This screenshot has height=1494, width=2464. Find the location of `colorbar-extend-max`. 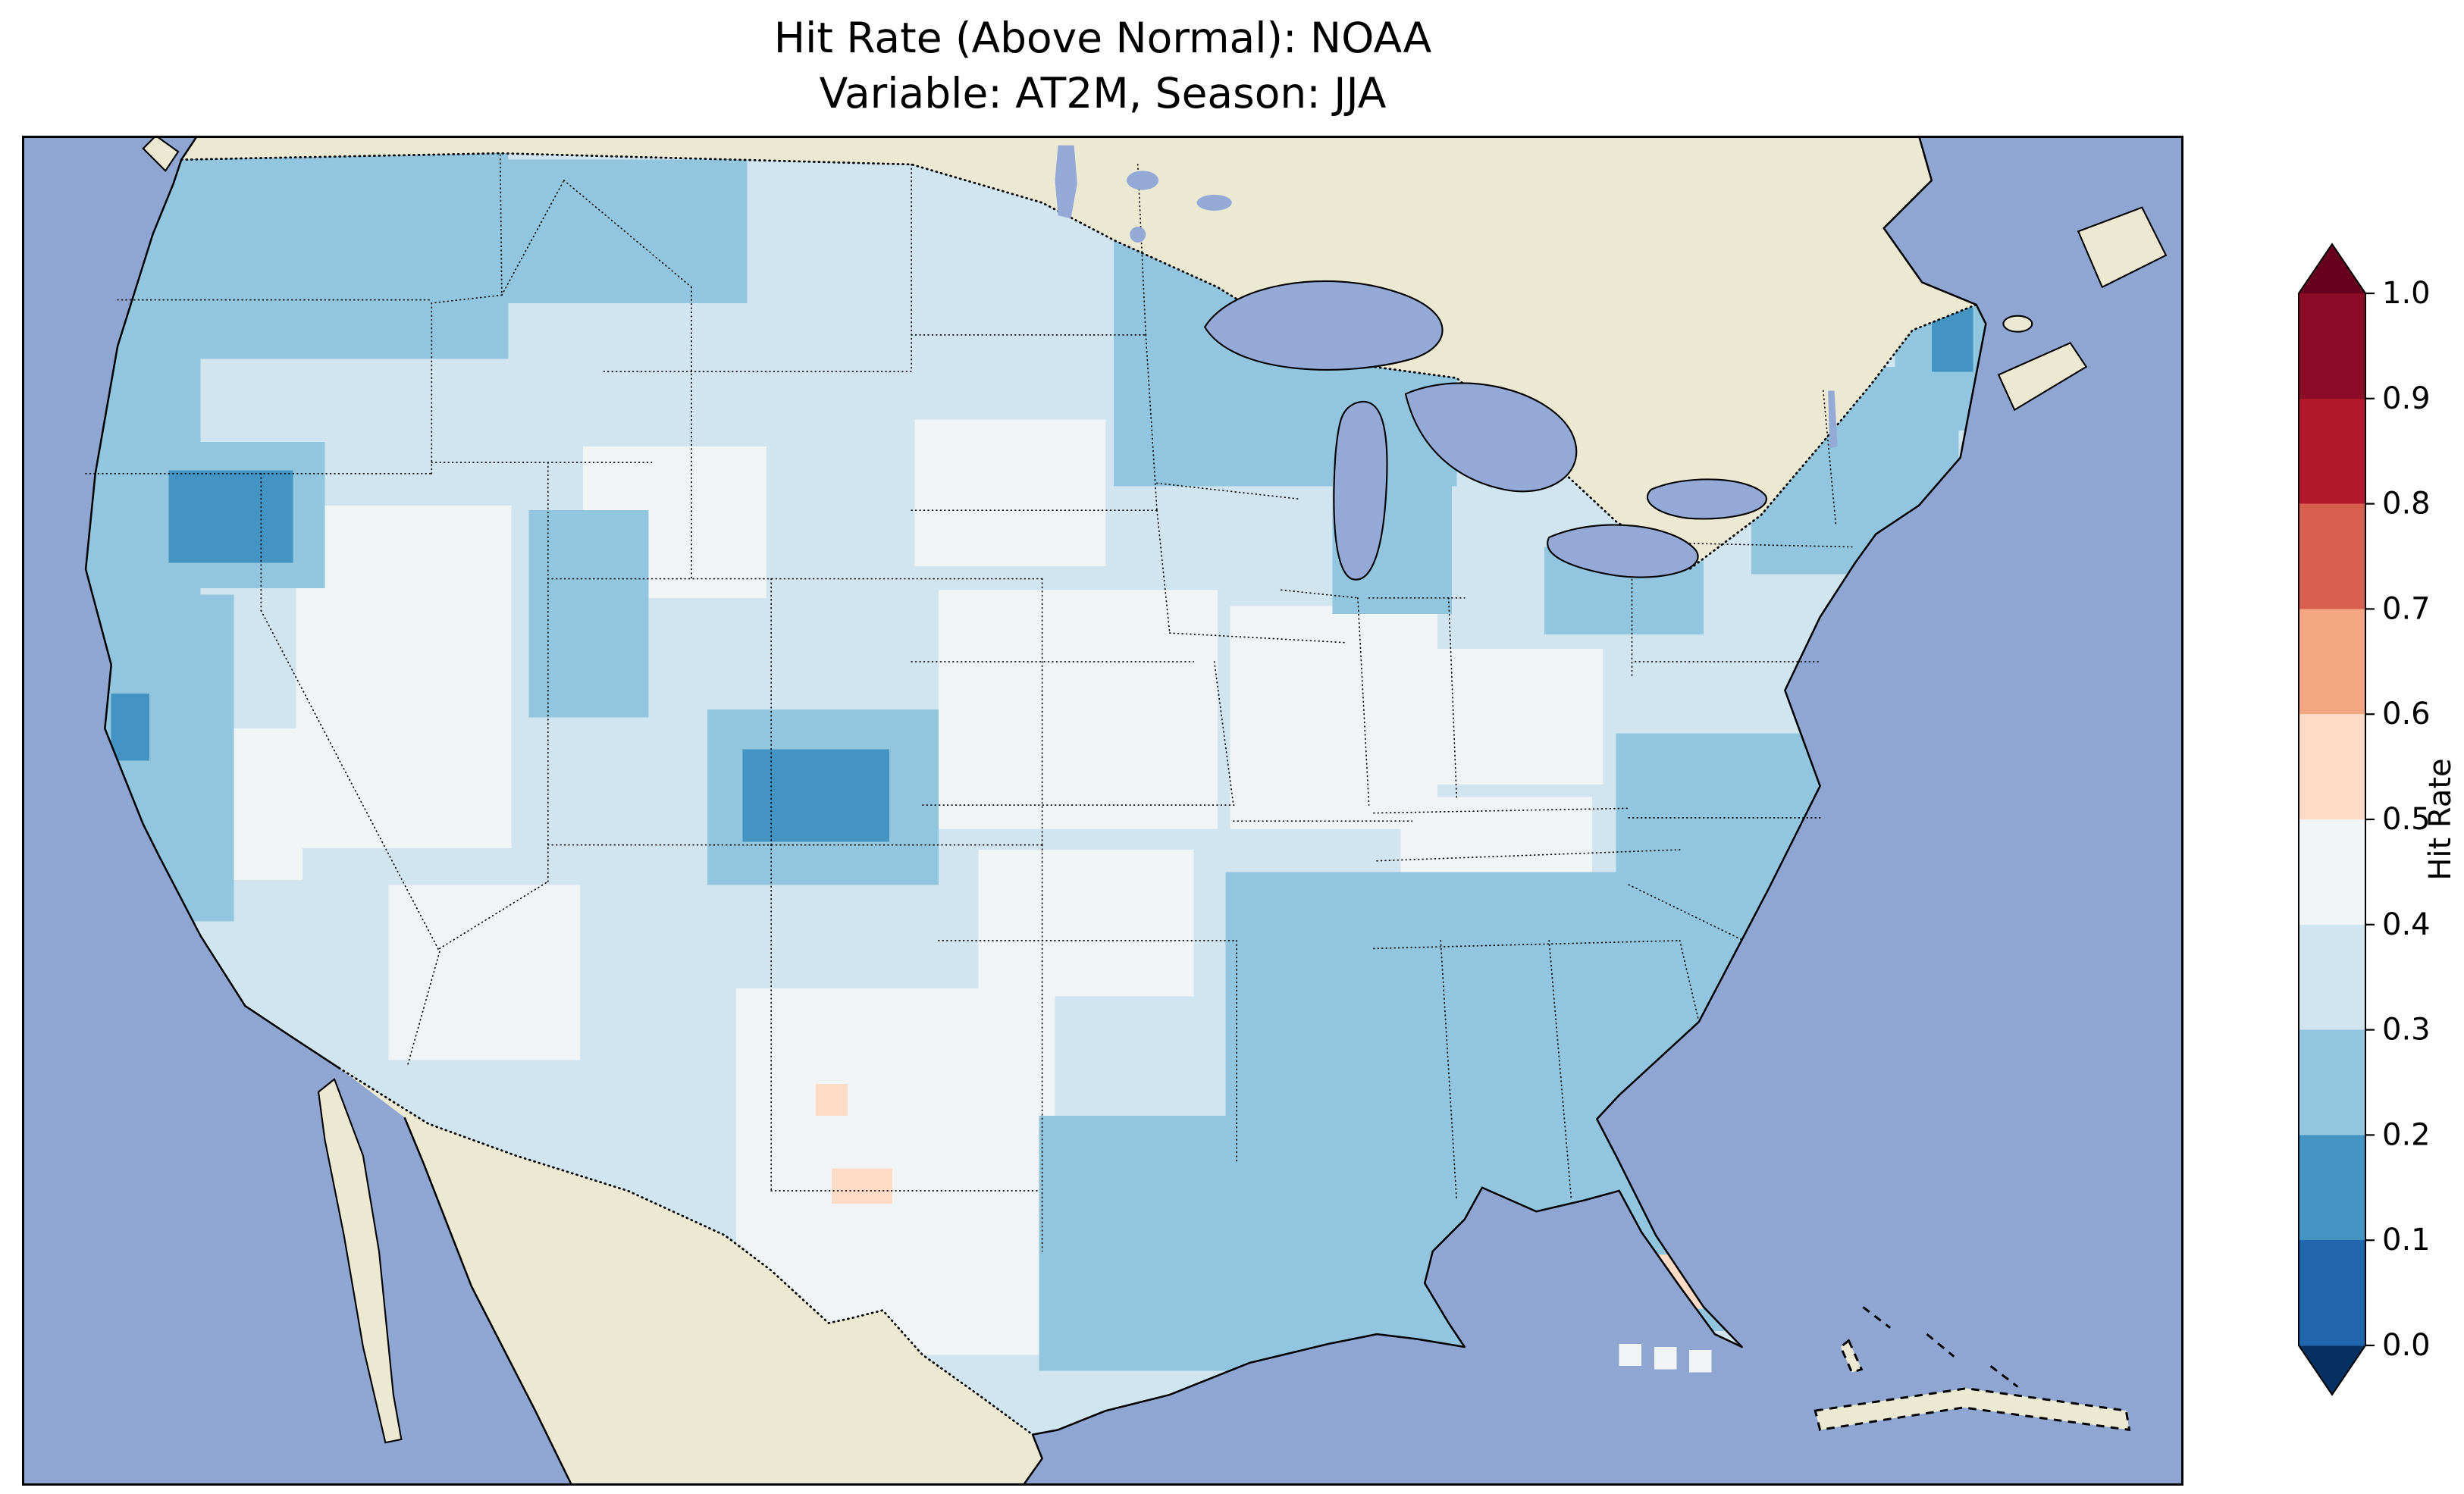

colorbar-extend-max is located at coordinates (2332, 268).